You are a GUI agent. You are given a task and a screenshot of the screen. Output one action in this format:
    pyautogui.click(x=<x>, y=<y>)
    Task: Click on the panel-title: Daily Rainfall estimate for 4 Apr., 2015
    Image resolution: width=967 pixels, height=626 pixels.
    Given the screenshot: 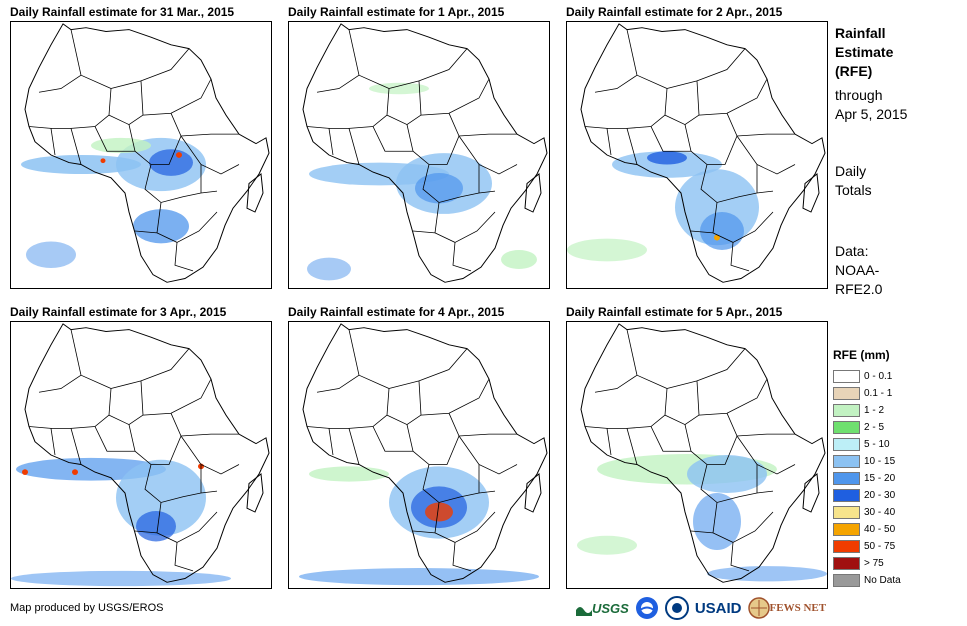 What is the action you would take?
    pyautogui.click(x=396, y=312)
    